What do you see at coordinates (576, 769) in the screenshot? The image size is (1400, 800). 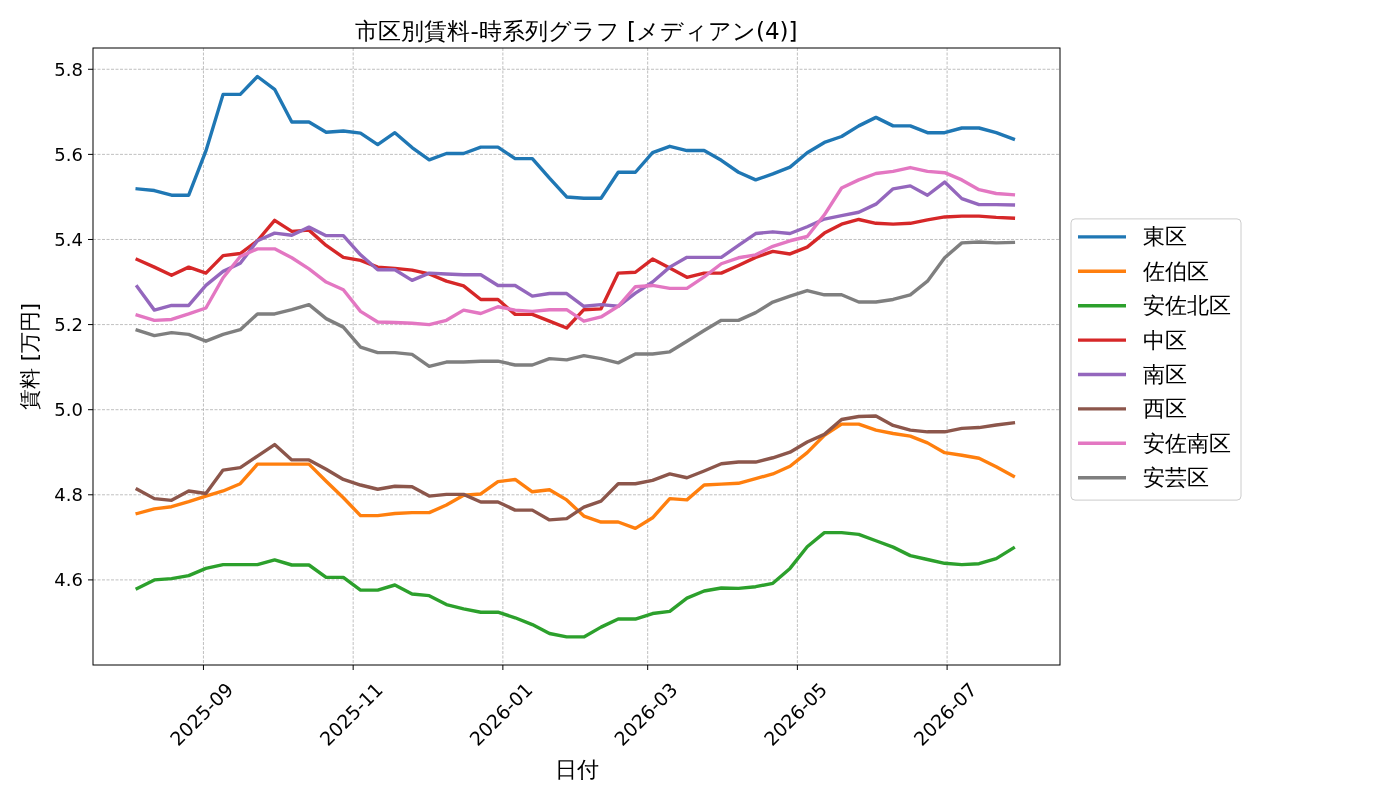 I see `x-axis-title: 日付` at bounding box center [576, 769].